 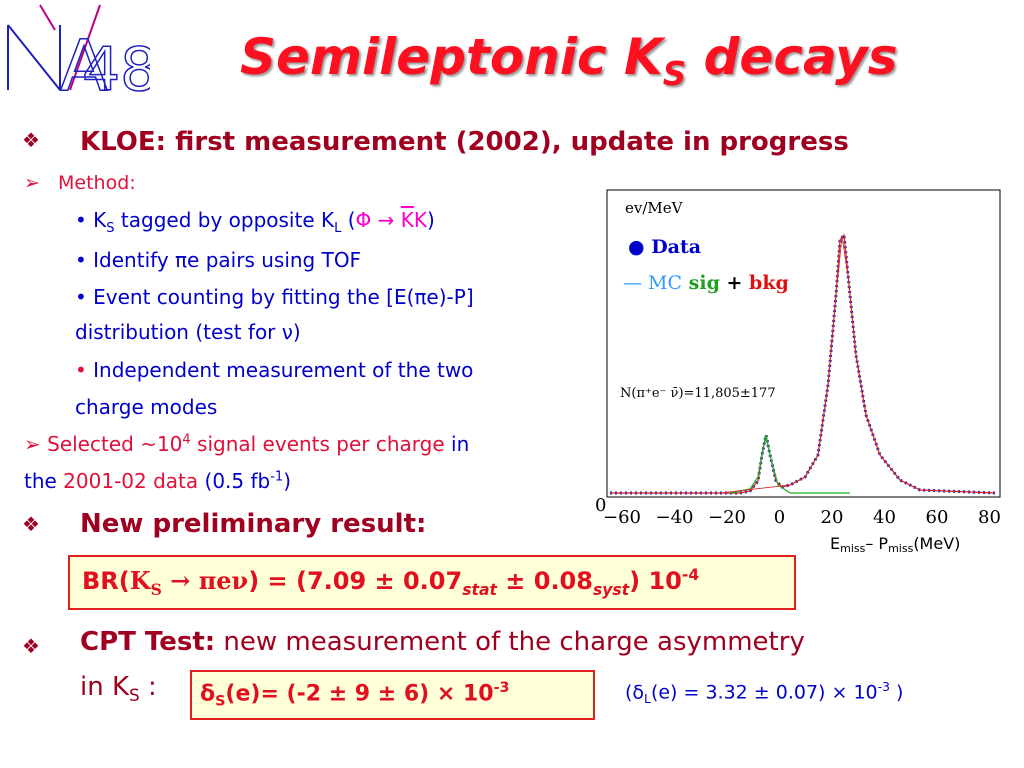 What do you see at coordinates (701, 283) in the screenshot?
I see `t: sig` at bounding box center [701, 283].